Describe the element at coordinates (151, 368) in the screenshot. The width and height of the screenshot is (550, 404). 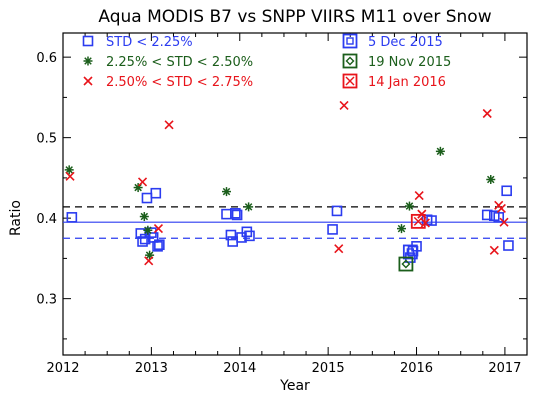
I see `x-tick-label: 2013` at that location.